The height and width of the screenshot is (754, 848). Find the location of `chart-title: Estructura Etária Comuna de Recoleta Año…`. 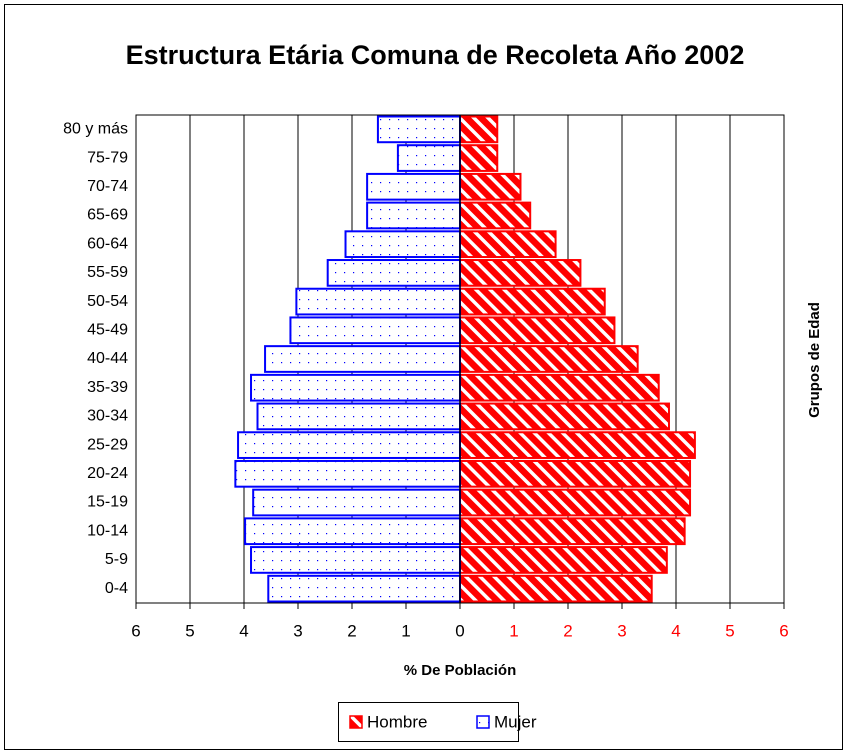

chart-title: Estructura Etária Comuna de Recoleta Año… is located at coordinates (435, 55).